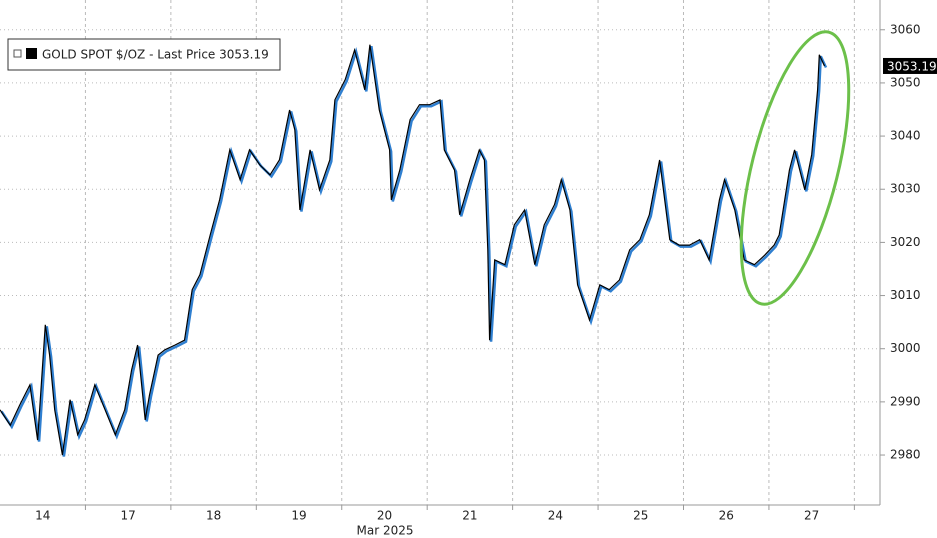 The height and width of the screenshot is (538, 937). I want to click on x-tick-label: 17, so click(128, 516).